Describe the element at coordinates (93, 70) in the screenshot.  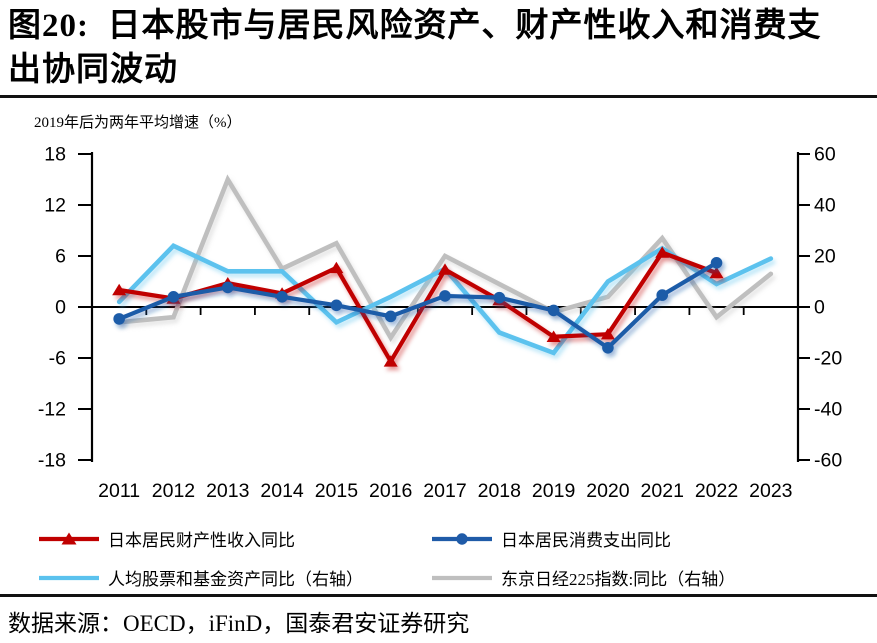
I see `figure-title-line2: 出协同波动` at that location.